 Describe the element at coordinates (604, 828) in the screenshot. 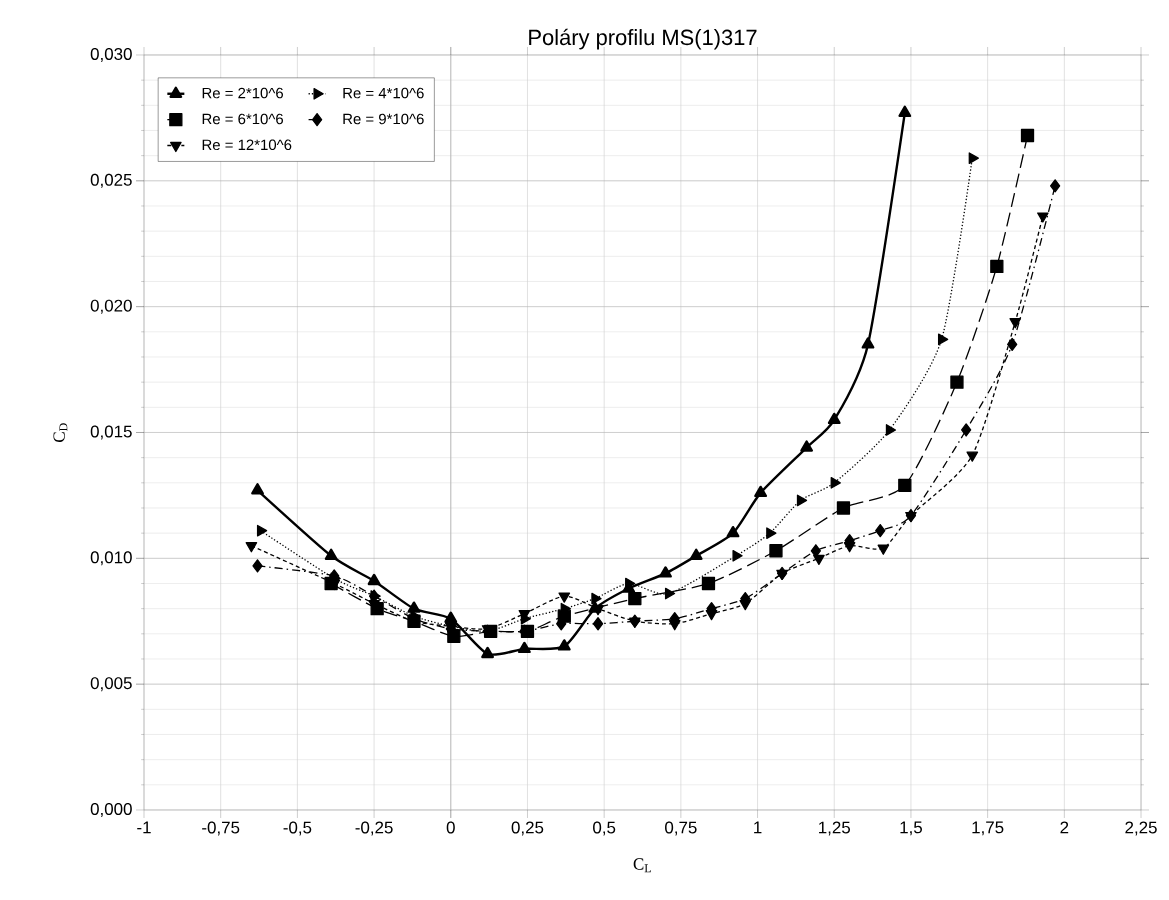

I see `x-tick-label: 0,5` at that location.